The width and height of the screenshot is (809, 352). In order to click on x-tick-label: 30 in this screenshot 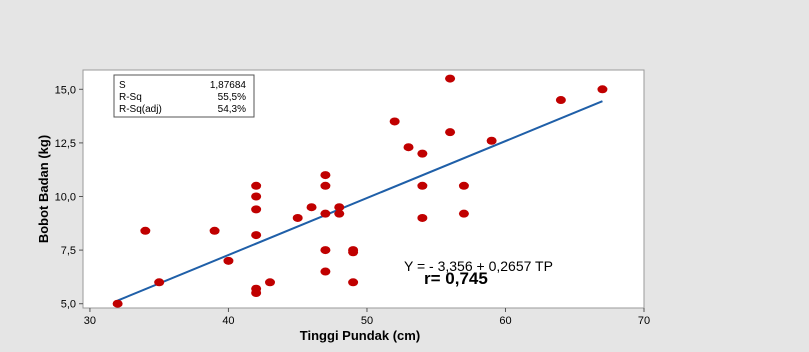, I will do `click(90, 321)`.